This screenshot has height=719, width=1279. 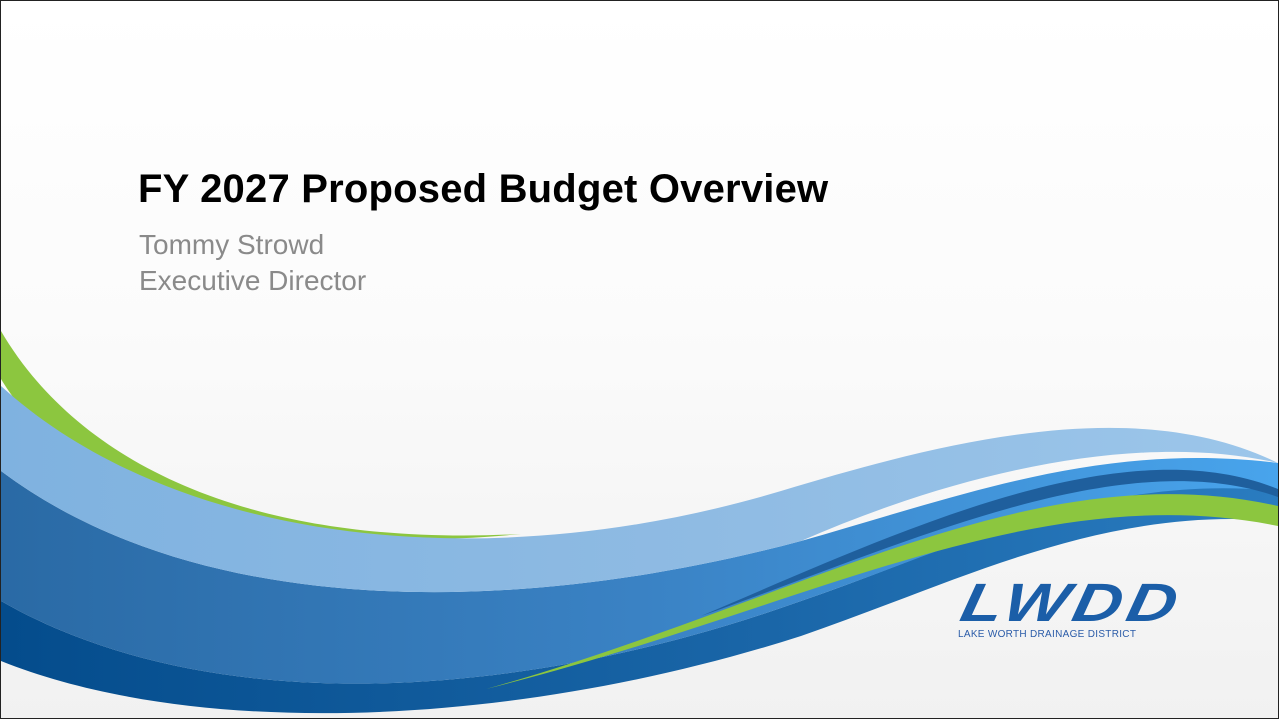 What do you see at coordinates (232, 244) in the screenshot?
I see `presenter-name: Tommy Strowd` at bounding box center [232, 244].